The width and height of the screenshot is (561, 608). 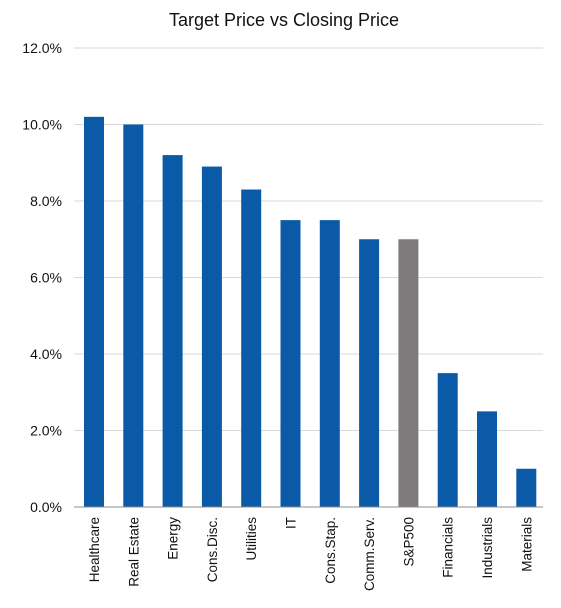 I want to click on bar-comm-serv, so click(x=369, y=373).